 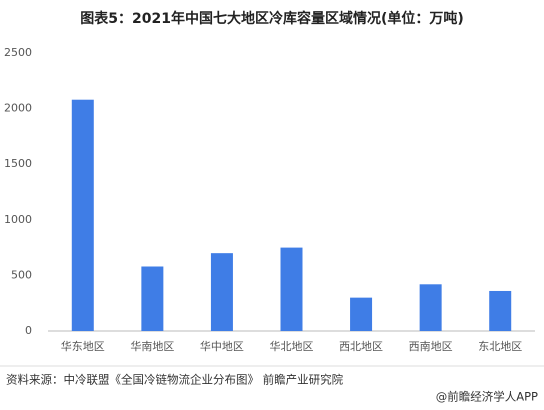 What do you see at coordinates (361, 346) in the screenshot?
I see `x-tick-label: 西北地区` at bounding box center [361, 346].